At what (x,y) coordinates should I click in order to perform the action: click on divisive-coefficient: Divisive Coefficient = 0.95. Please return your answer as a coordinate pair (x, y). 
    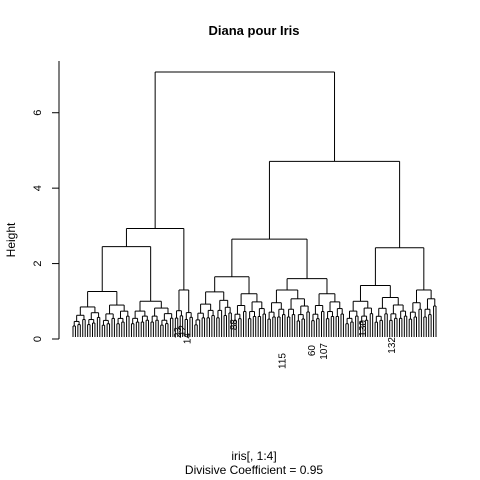
    Looking at the image, I should click on (254, 470).